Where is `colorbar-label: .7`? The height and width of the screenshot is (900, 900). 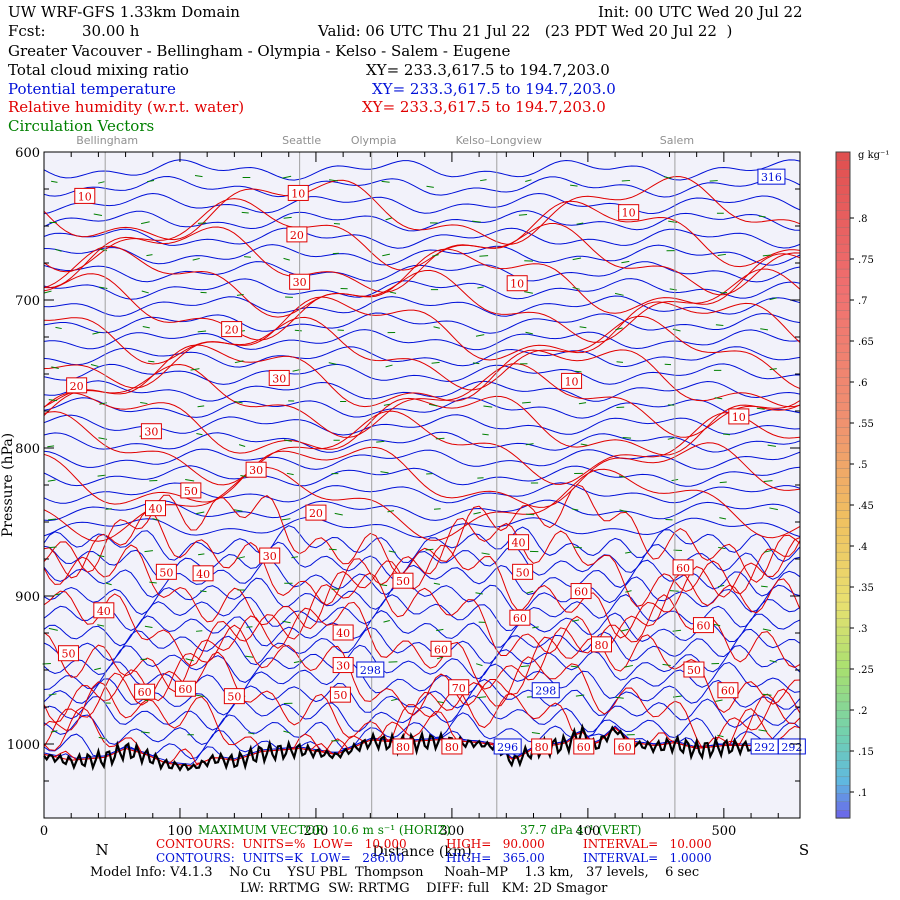
colorbar-label: .7 is located at coordinates (863, 301).